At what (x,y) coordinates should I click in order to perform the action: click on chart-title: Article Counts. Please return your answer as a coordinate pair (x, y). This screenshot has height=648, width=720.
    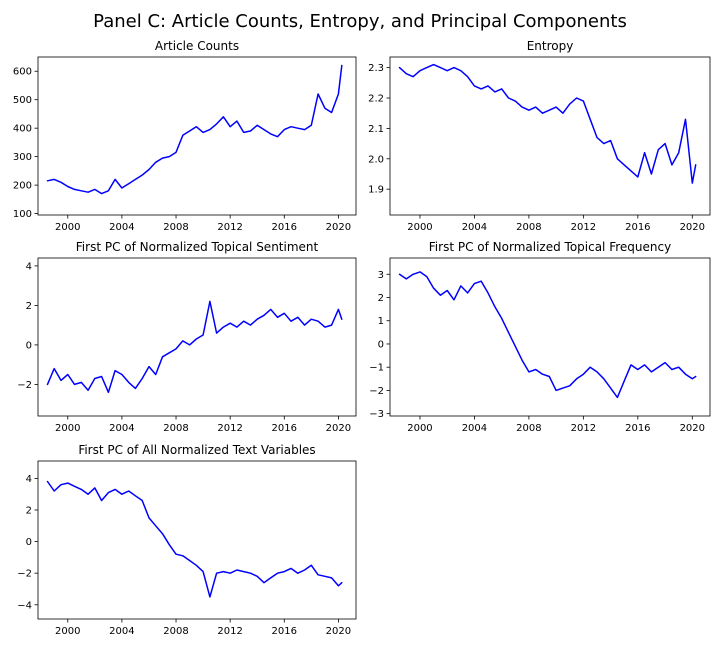
    Looking at the image, I should click on (197, 46).